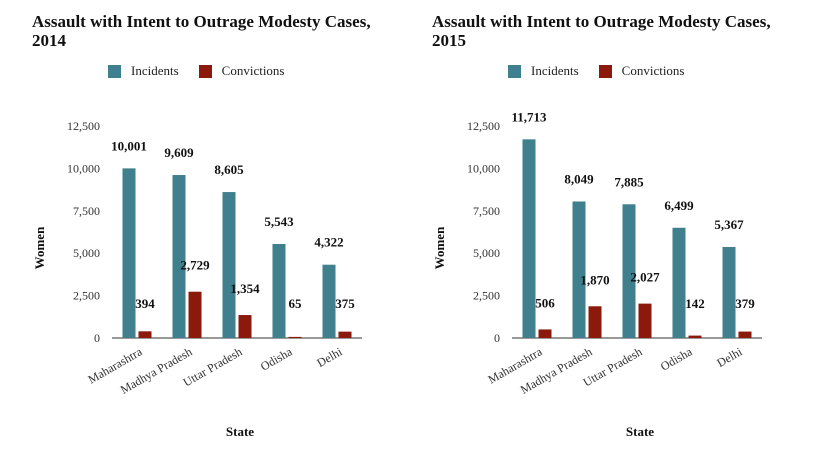 This screenshot has width=817, height=453. Describe the element at coordinates (245, 288) in the screenshot. I see `data-label-convictions: 1,354` at that location.